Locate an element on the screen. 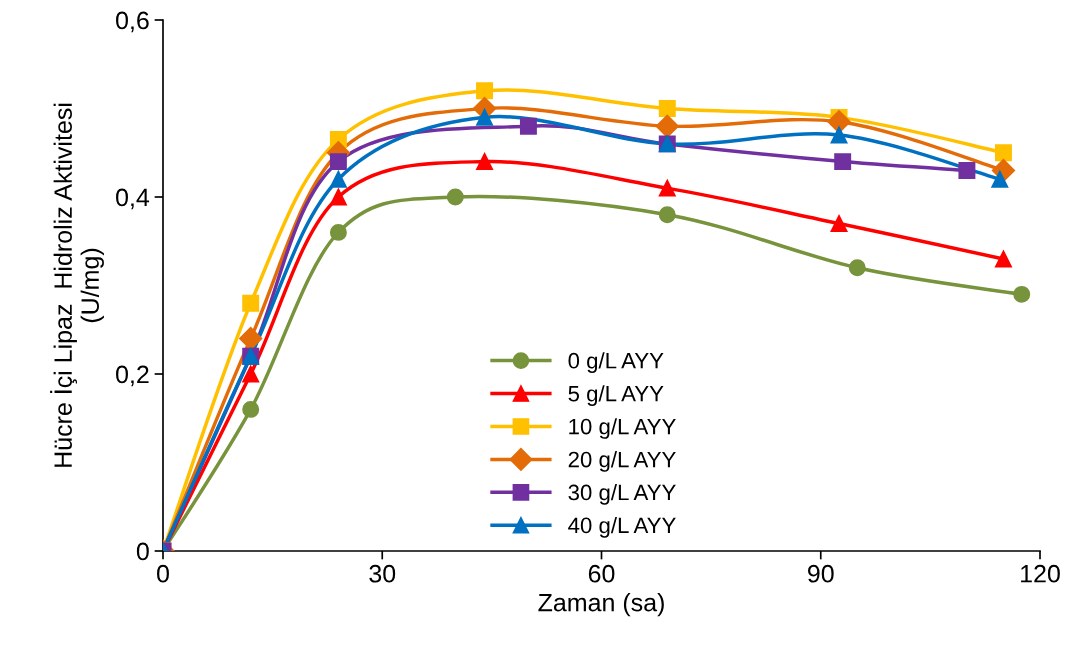 This screenshot has height=657, width=1075. legend-label: 40 g/L AYY is located at coordinates (622, 527).